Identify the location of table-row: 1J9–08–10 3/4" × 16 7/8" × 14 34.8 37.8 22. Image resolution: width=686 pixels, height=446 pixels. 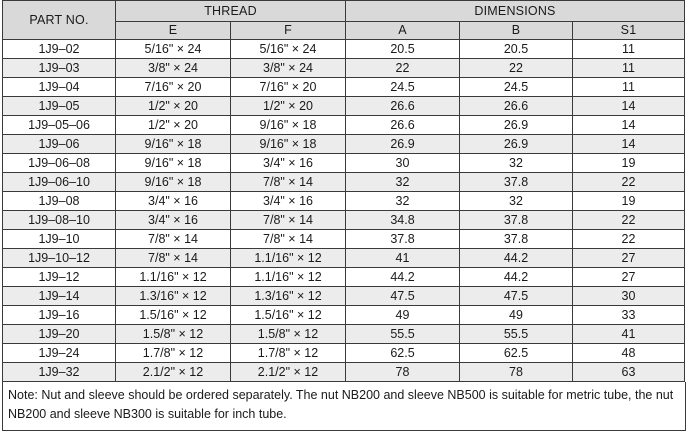
(344, 220).